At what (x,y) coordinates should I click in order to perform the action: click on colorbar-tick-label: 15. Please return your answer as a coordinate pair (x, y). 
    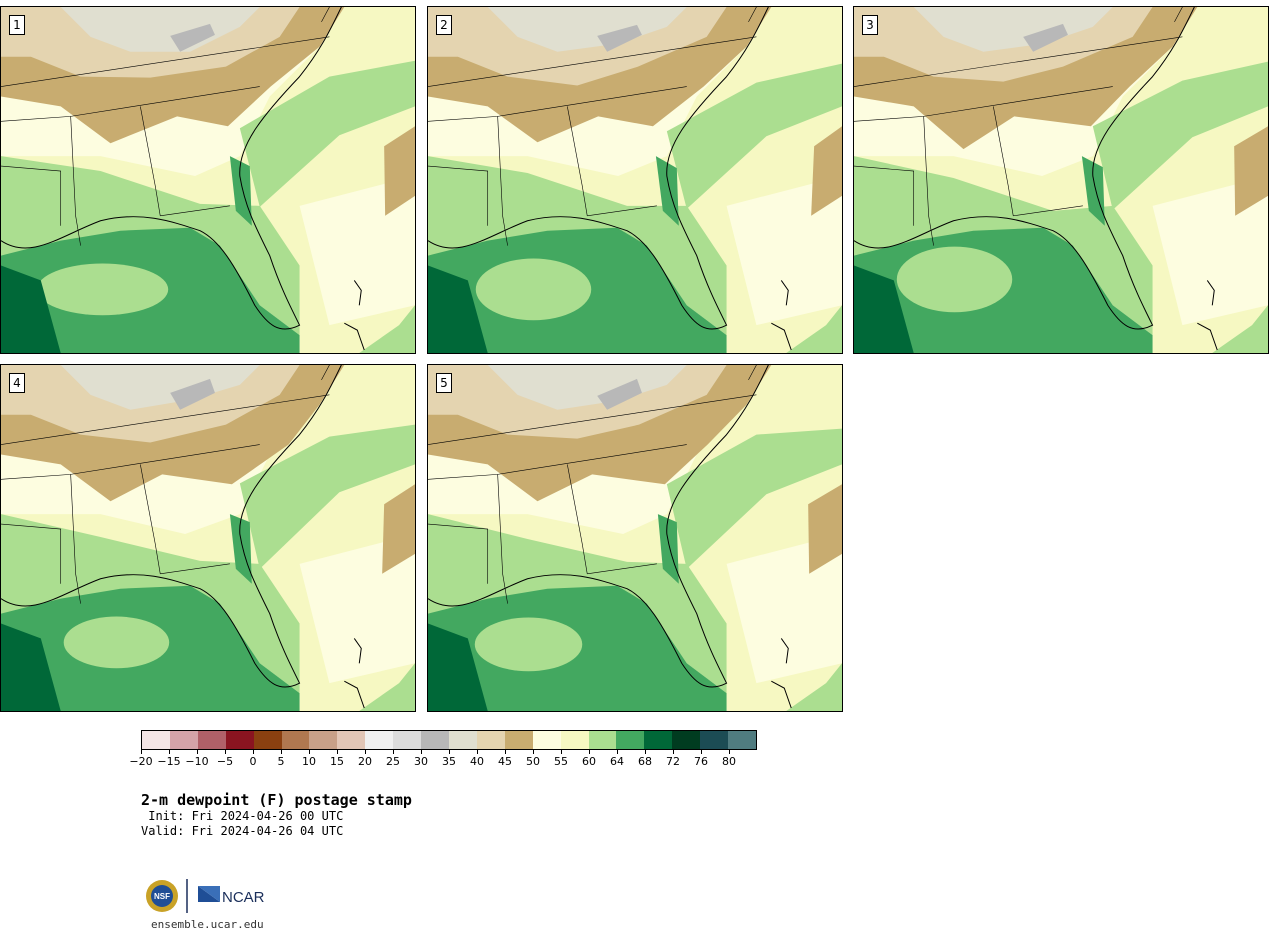
    Looking at the image, I should click on (337, 761).